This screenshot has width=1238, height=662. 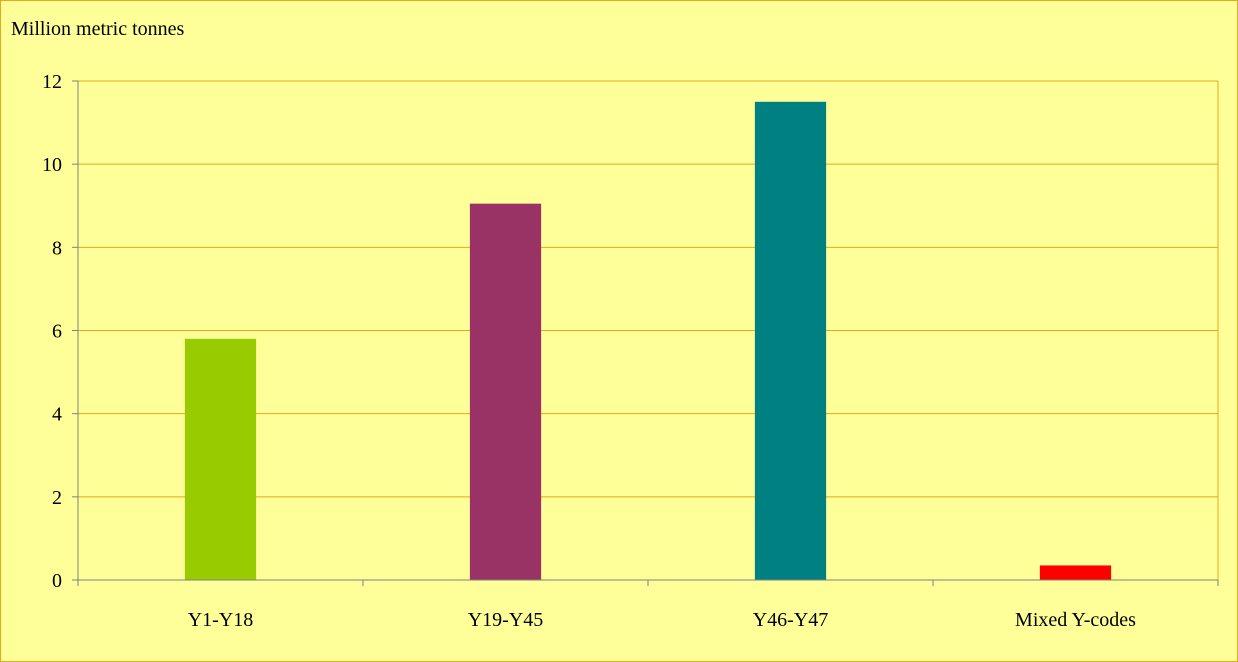 I want to click on y-tick-label: 6, so click(x=57, y=332).